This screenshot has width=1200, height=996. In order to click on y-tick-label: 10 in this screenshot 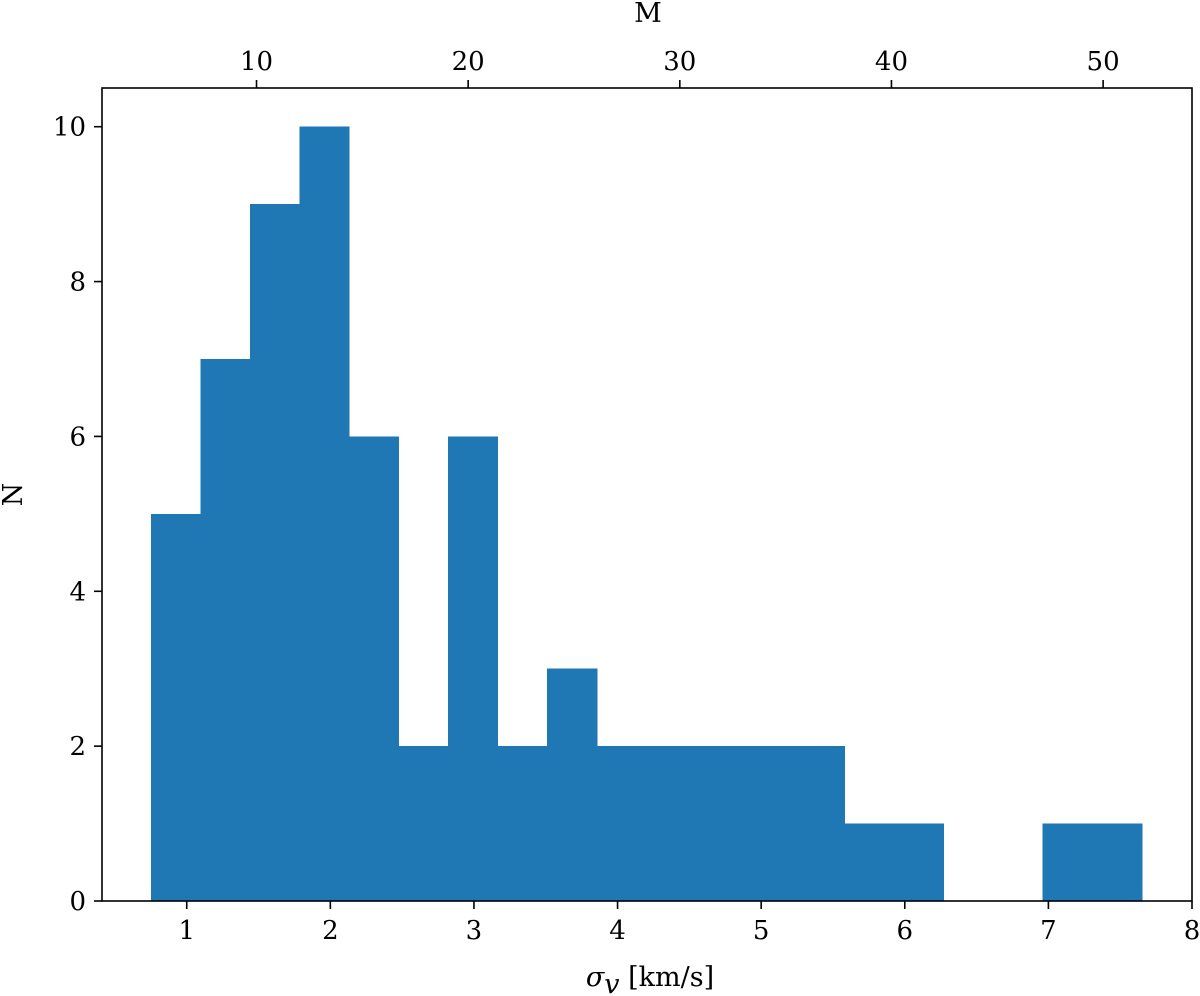, I will do `click(69, 128)`.